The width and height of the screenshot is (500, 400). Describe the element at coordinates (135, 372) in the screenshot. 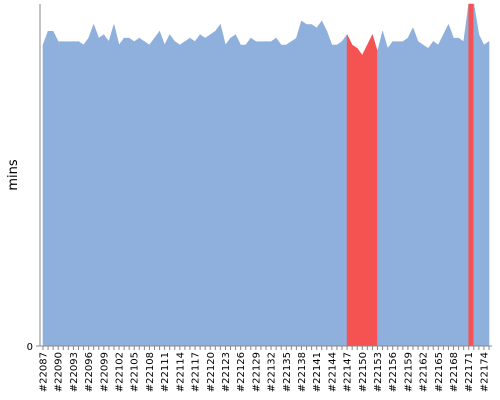

I see `x-tick-label: #22105` at that location.